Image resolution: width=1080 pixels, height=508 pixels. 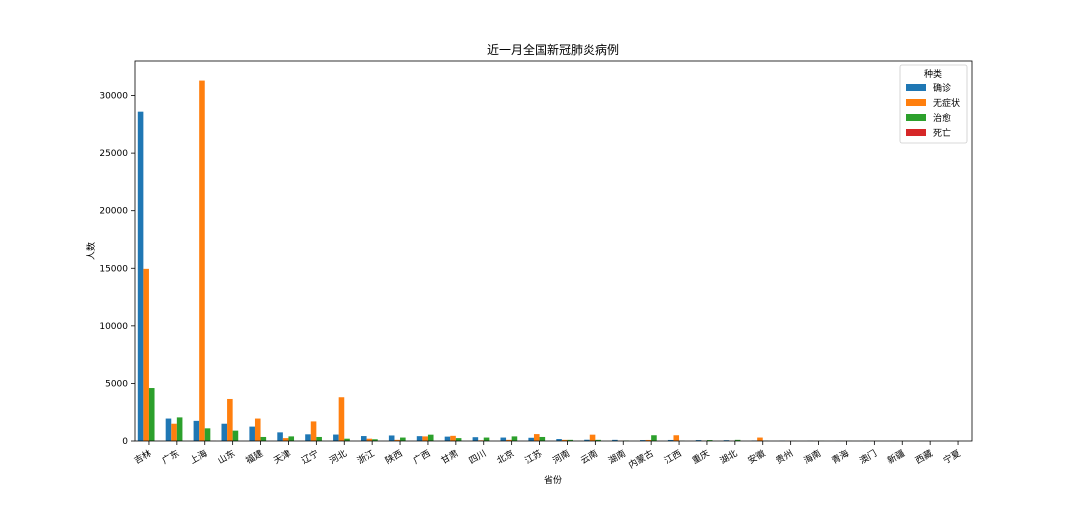 What do you see at coordinates (286, 439) in the screenshot?
I see `bar-无症状-天津` at bounding box center [286, 439].